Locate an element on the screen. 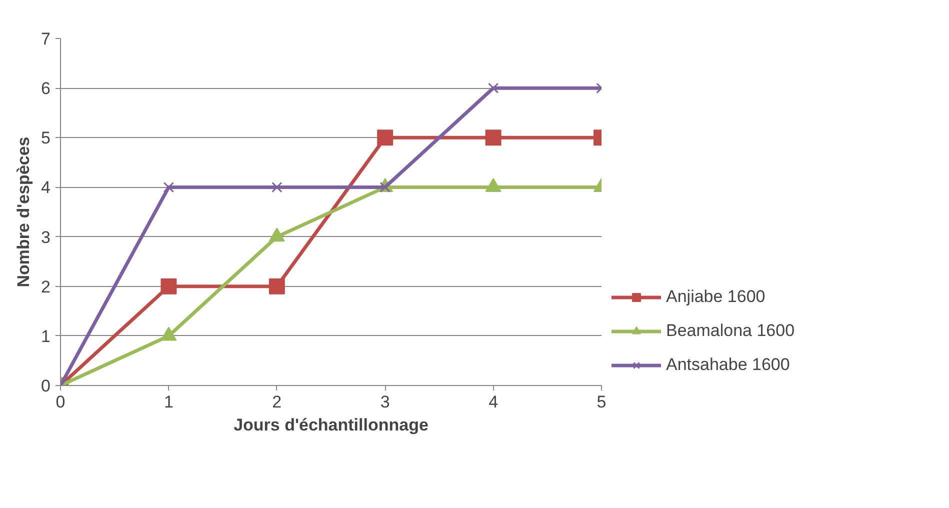  legend-label: Beamalona 1600 is located at coordinates (730, 331).